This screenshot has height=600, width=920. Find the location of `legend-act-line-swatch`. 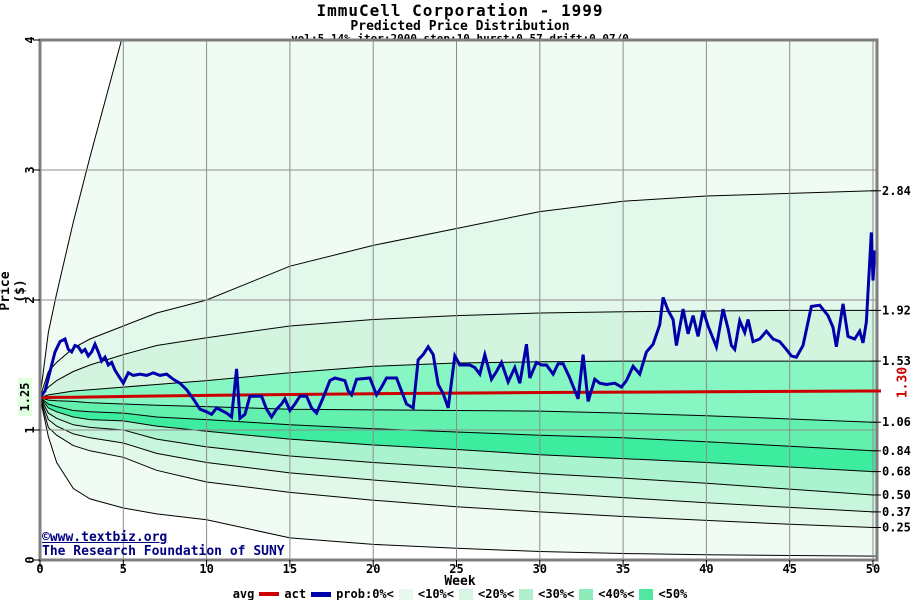

legend-act-line-swatch is located at coordinates (321, 594).